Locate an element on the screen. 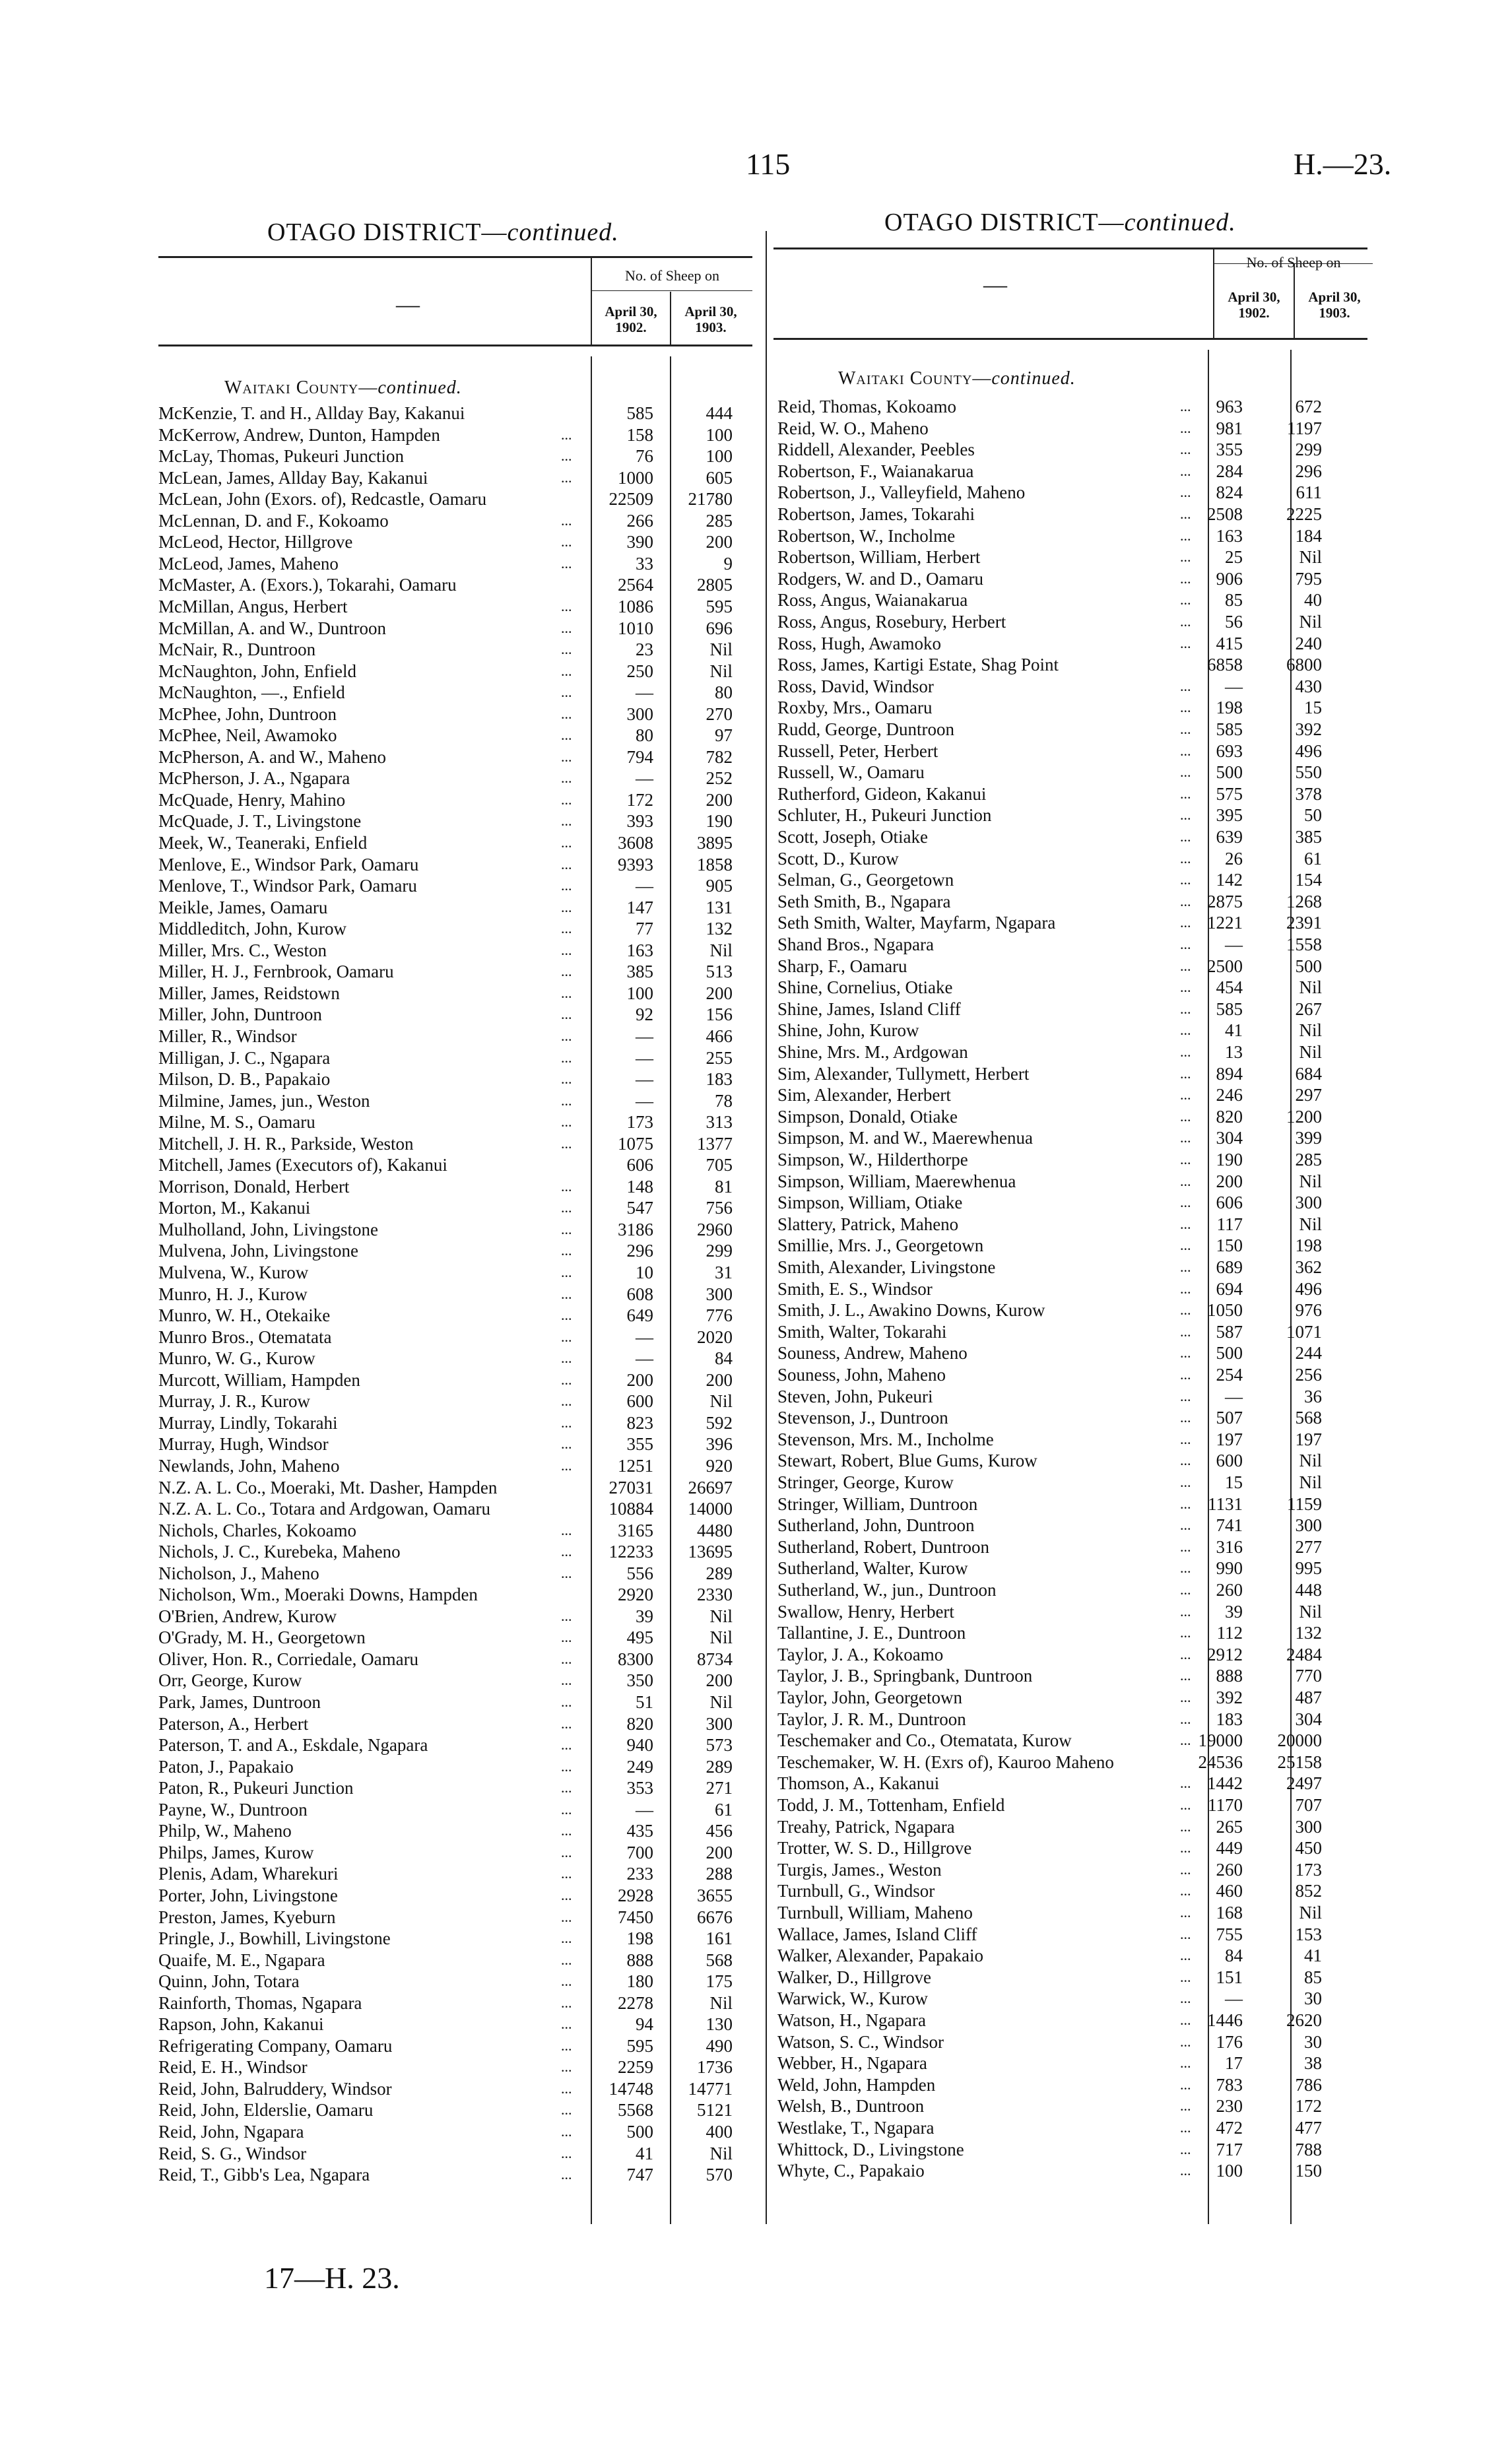 Image resolution: width=1512 pixels, height=2463 pixels. sheep-1903: 3655 is located at coordinates (715, 1895).